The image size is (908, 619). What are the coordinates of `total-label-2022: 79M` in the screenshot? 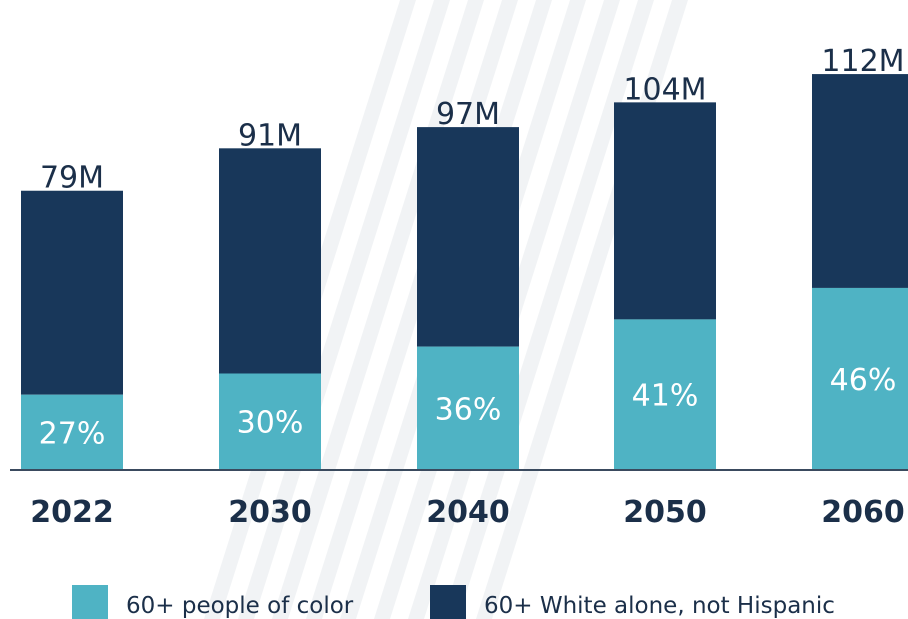 It's located at (72, 178).